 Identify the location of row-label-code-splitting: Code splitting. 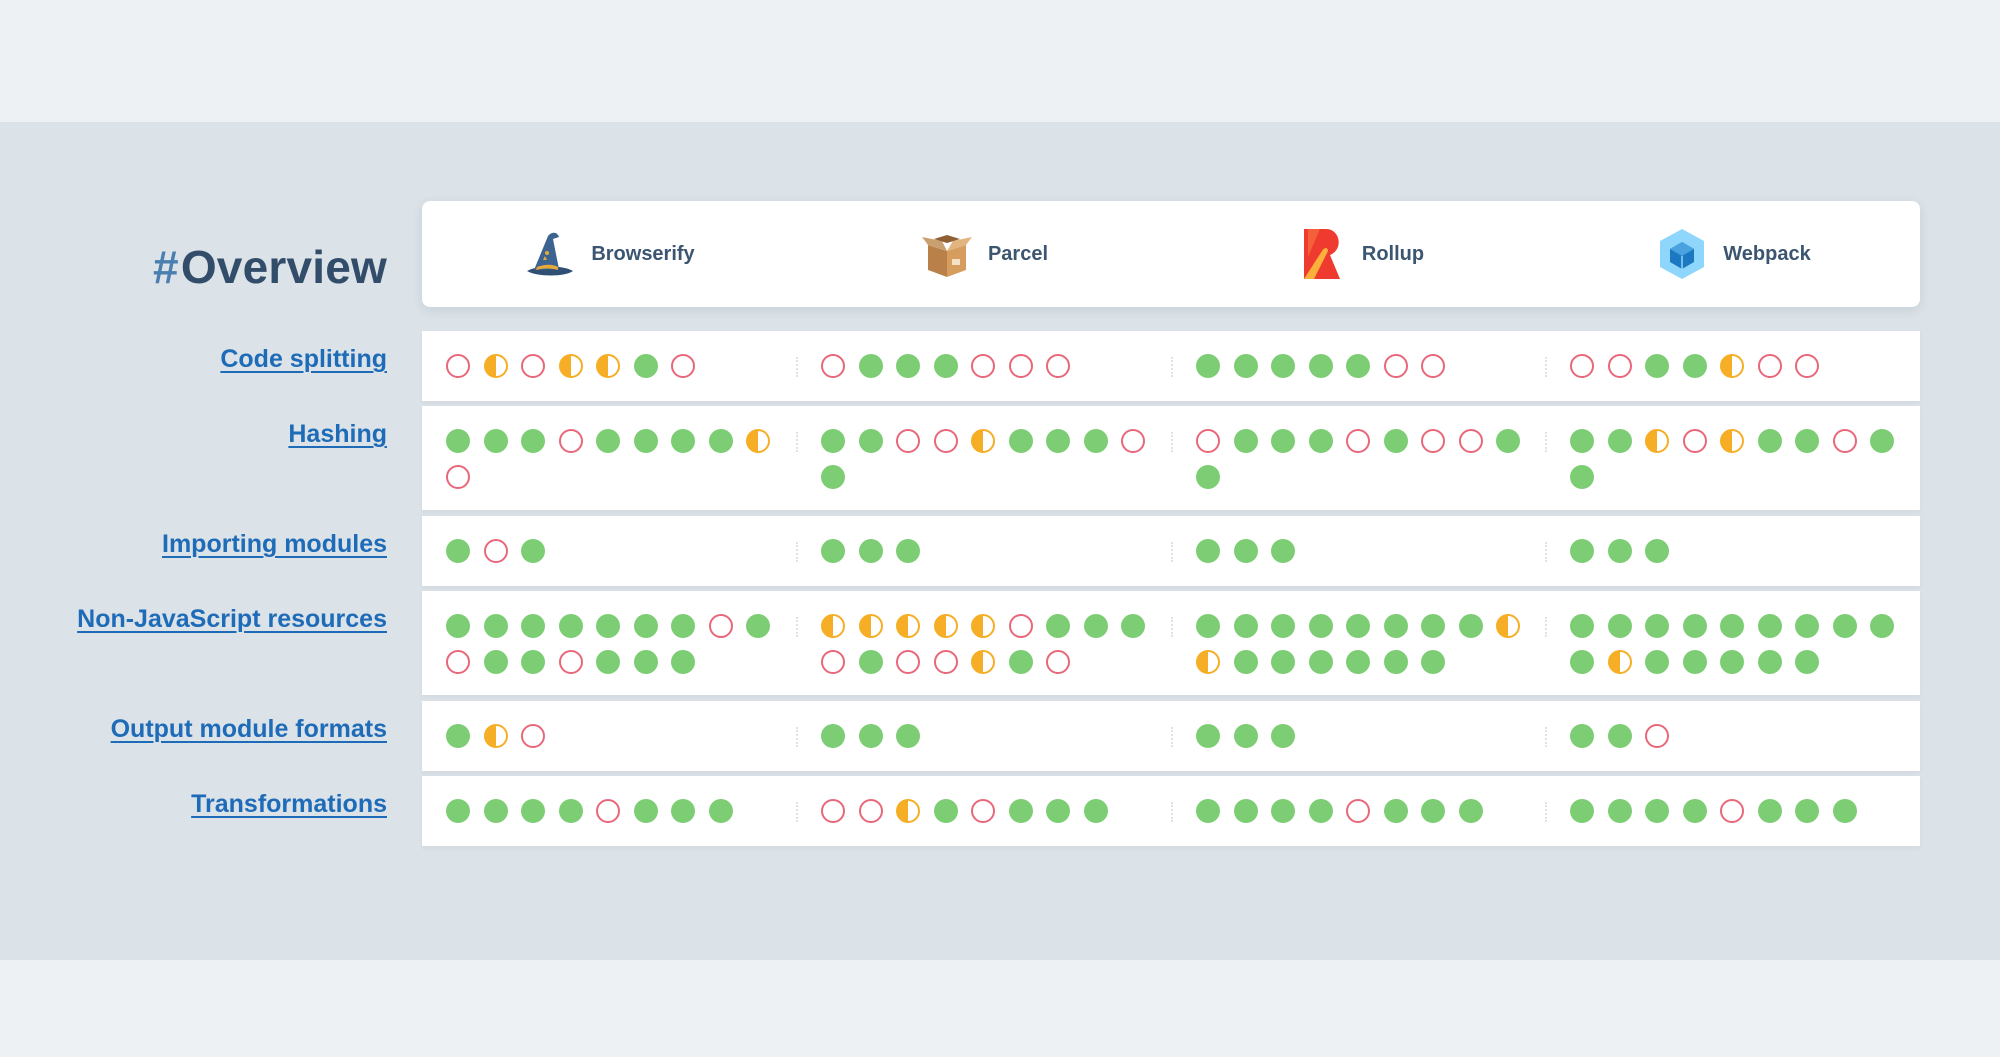
(303, 359).